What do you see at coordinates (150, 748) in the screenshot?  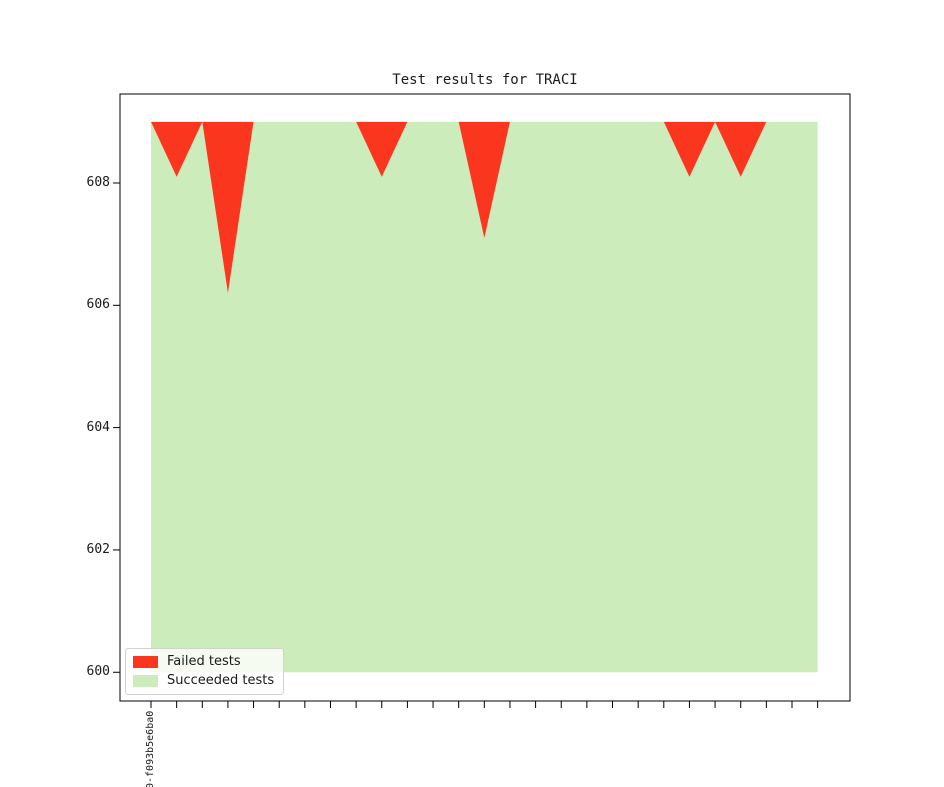 I see `x-tick-label: 0-f093b5e6ba0` at bounding box center [150, 748].